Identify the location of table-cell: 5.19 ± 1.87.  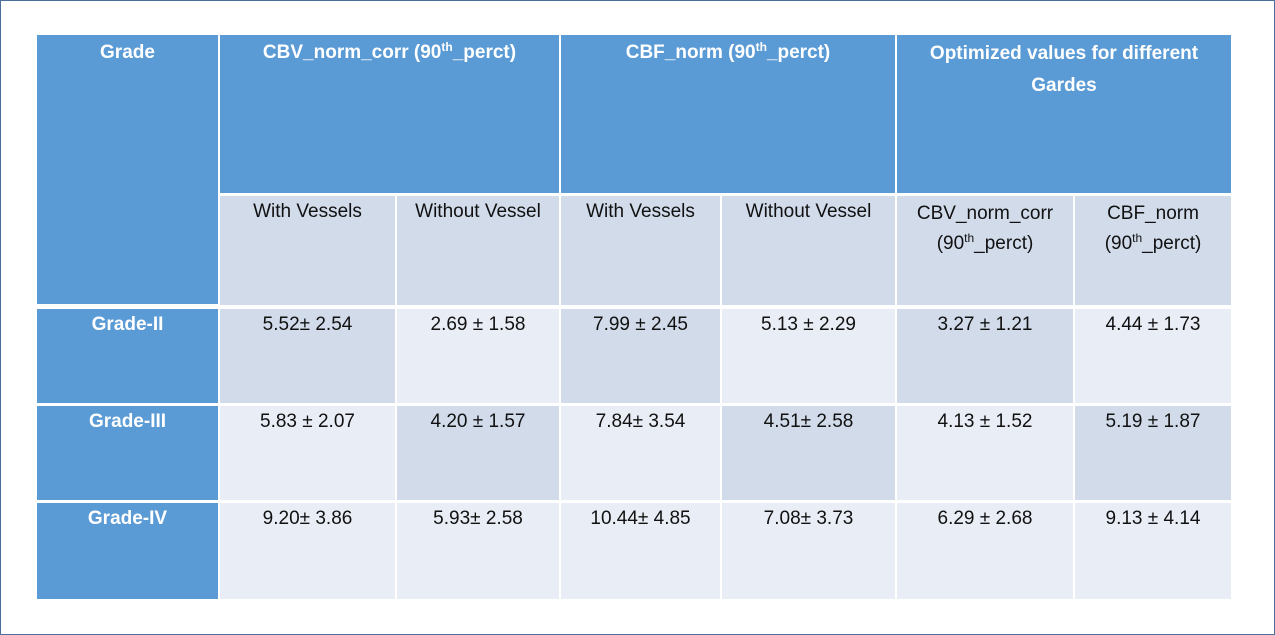
(1153, 453).